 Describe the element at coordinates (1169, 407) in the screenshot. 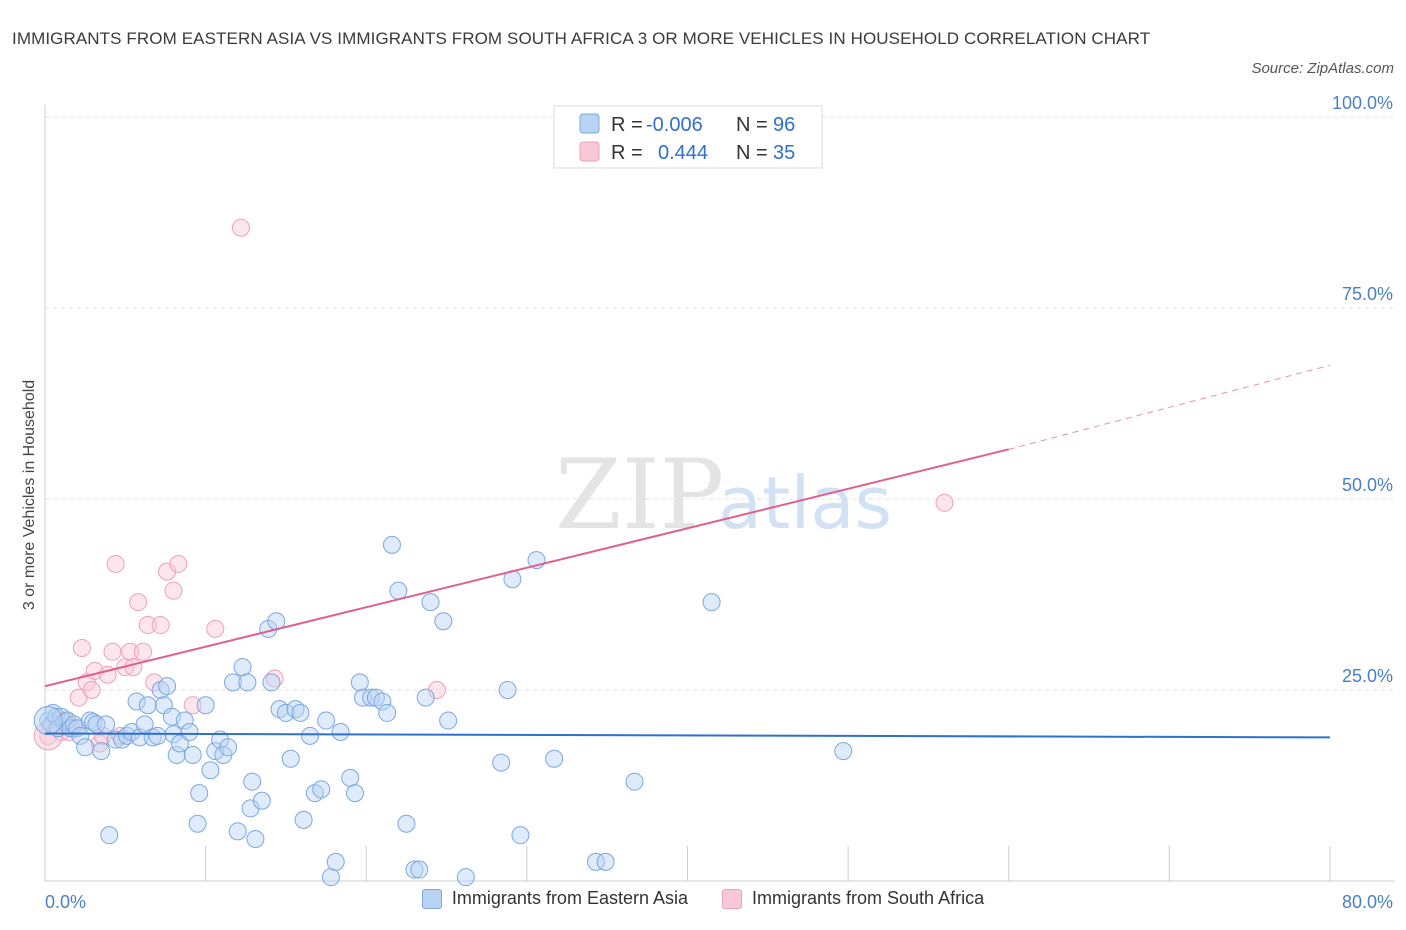

I see `trend-line-south-africa-extension` at that location.